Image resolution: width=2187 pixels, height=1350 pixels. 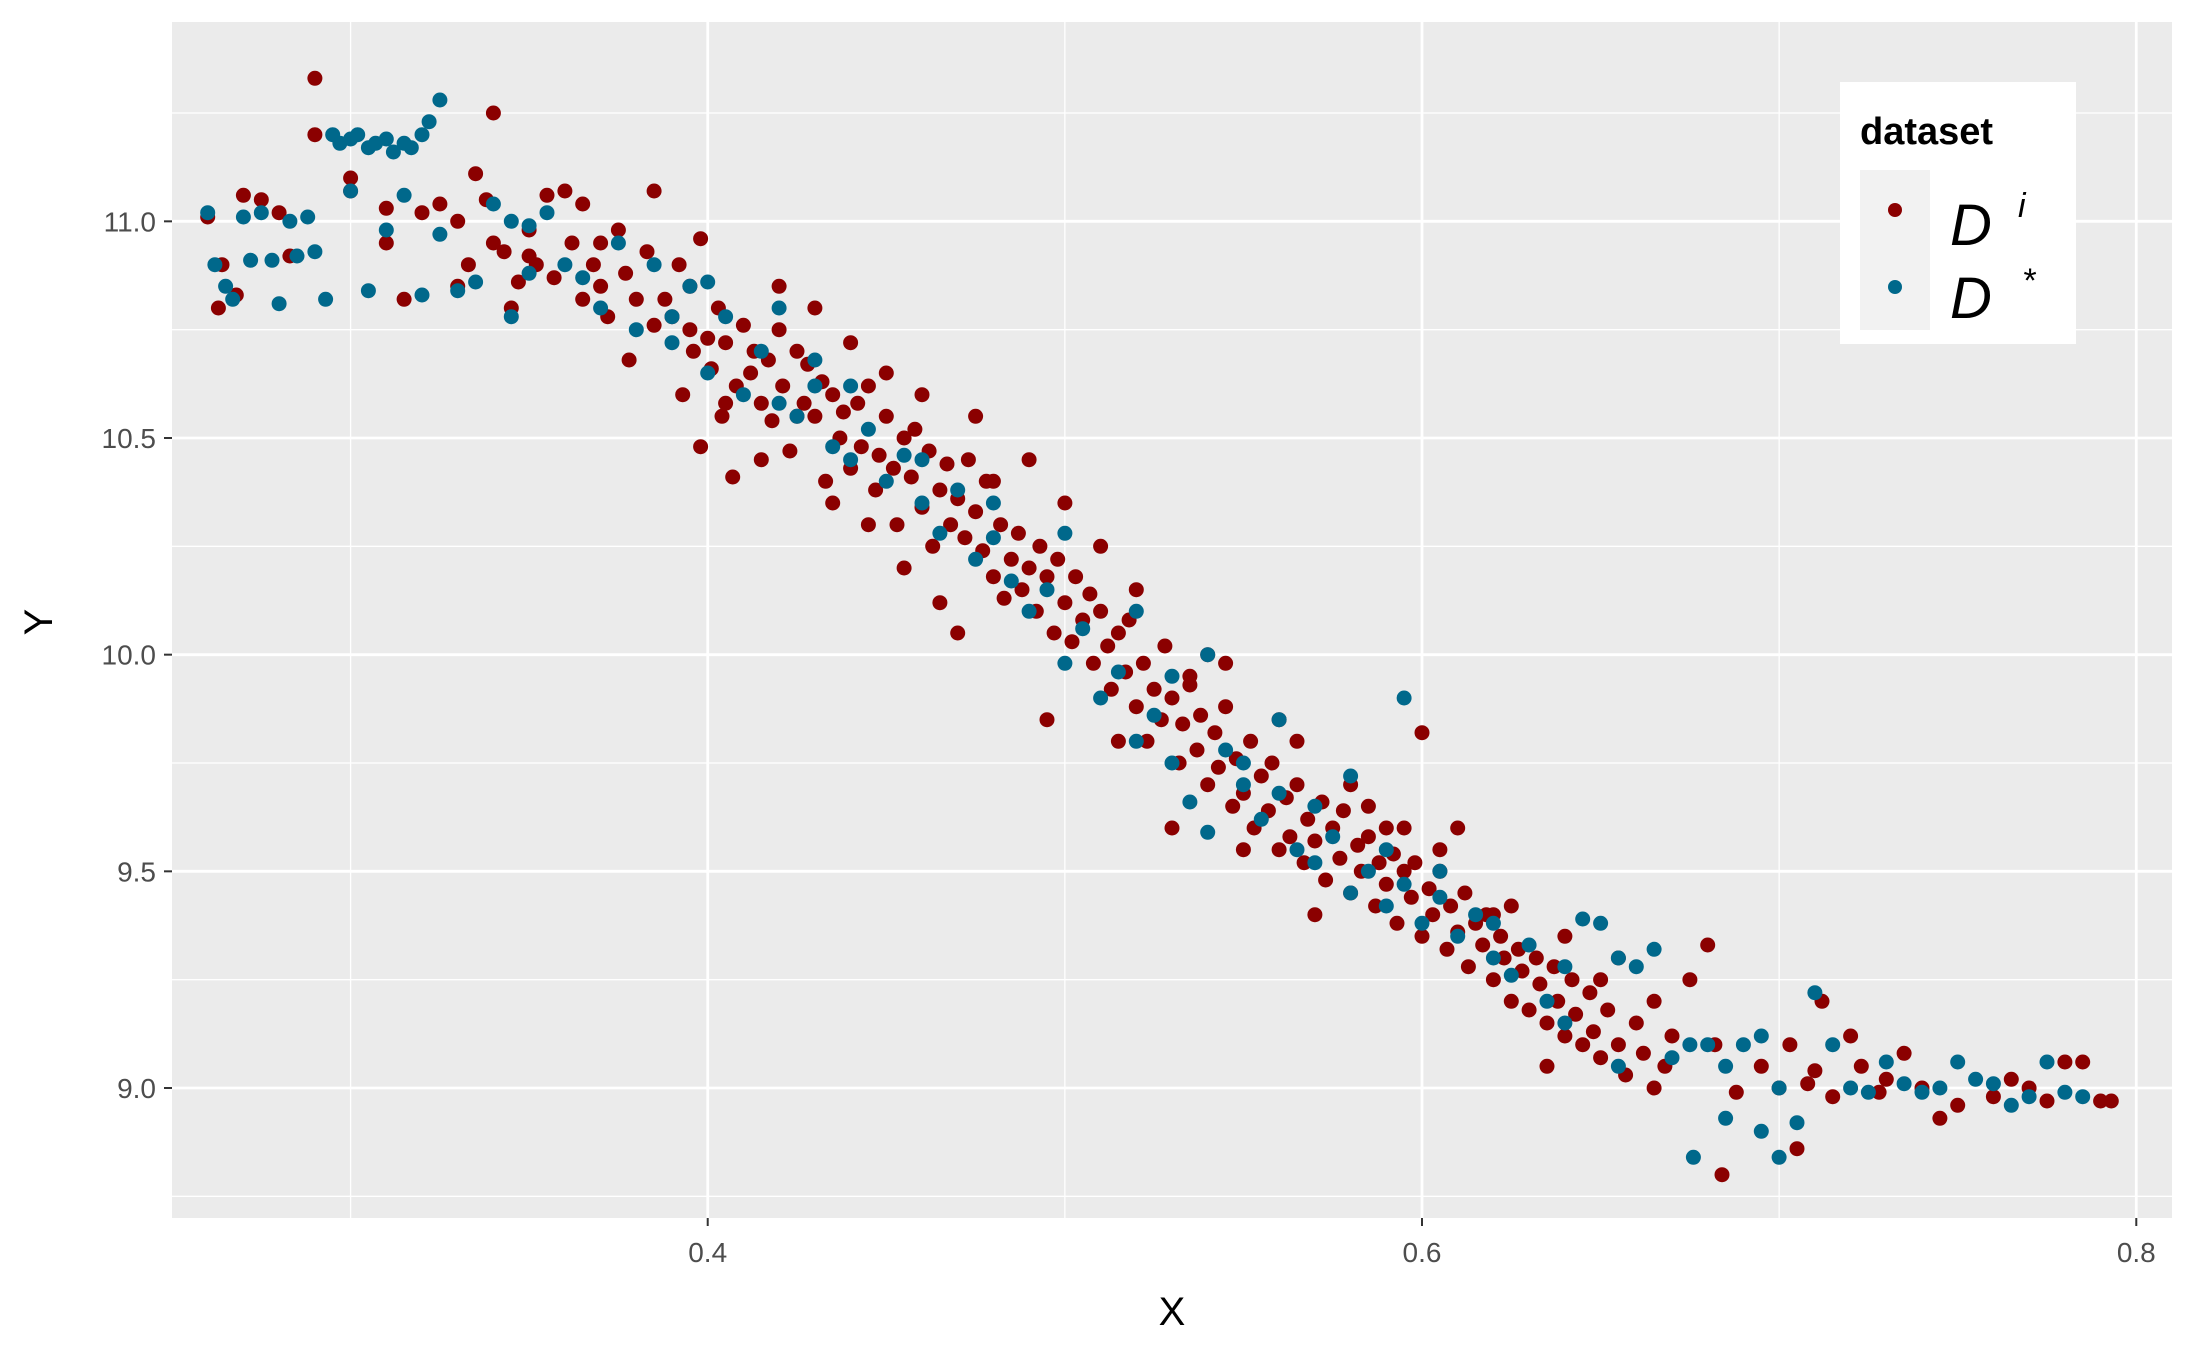 What do you see at coordinates (129, 438) in the screenshot?
I see `y-tick-label: 10.5` at bounding box center [129, 438].